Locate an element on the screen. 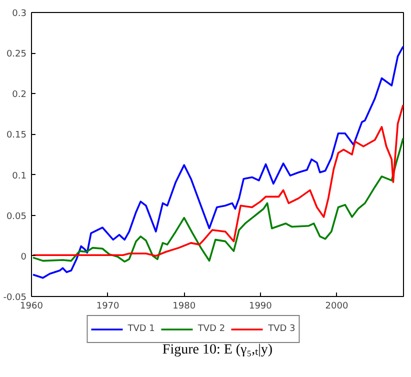 This screenshot has height=377, width=411. x-tick-label: 1980 is located at coordinates (184, 307).